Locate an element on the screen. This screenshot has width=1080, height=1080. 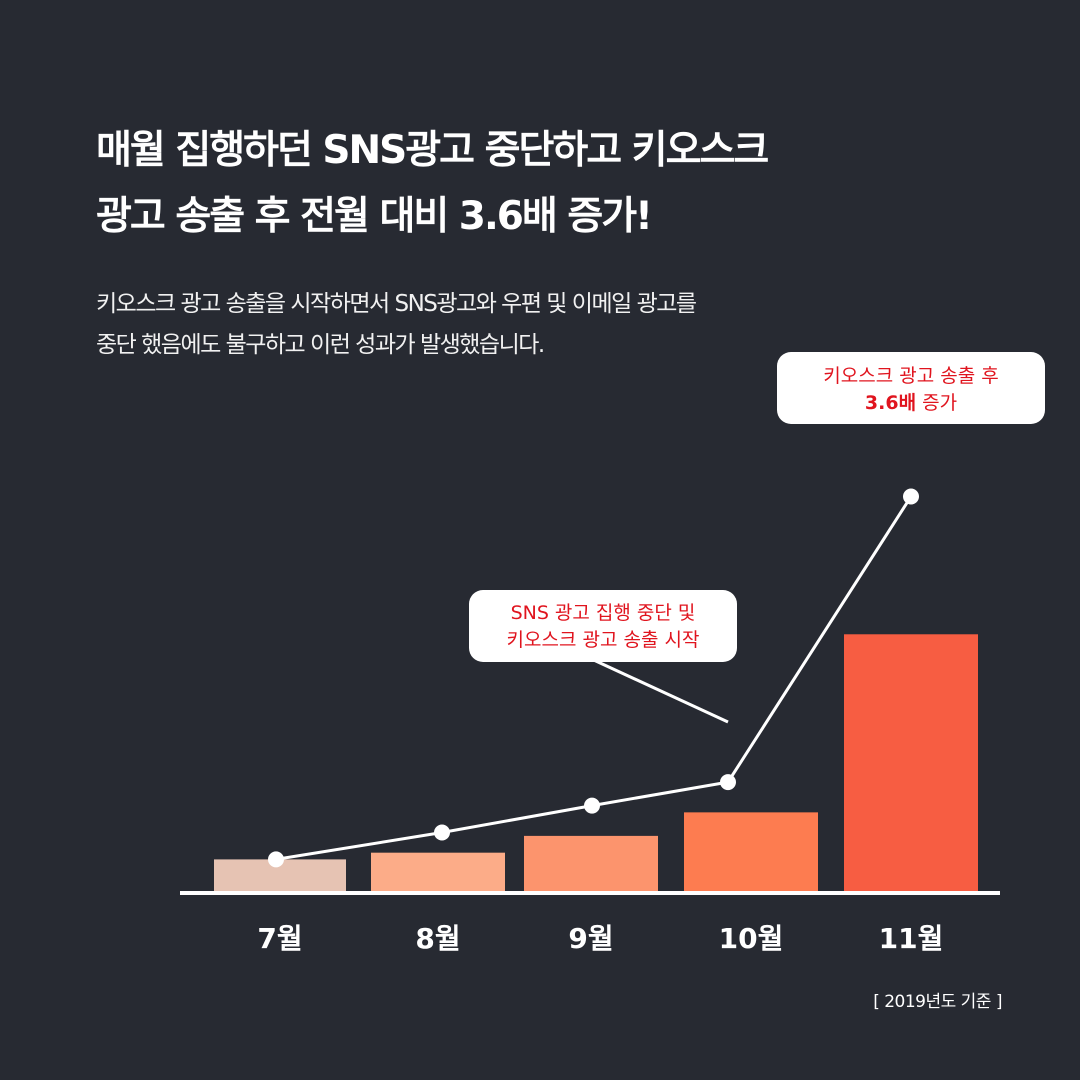
description-line-2: 중단 했음에도 불구하고 이런 성과가 발생했습니다. is located at coordinates (320, 345).